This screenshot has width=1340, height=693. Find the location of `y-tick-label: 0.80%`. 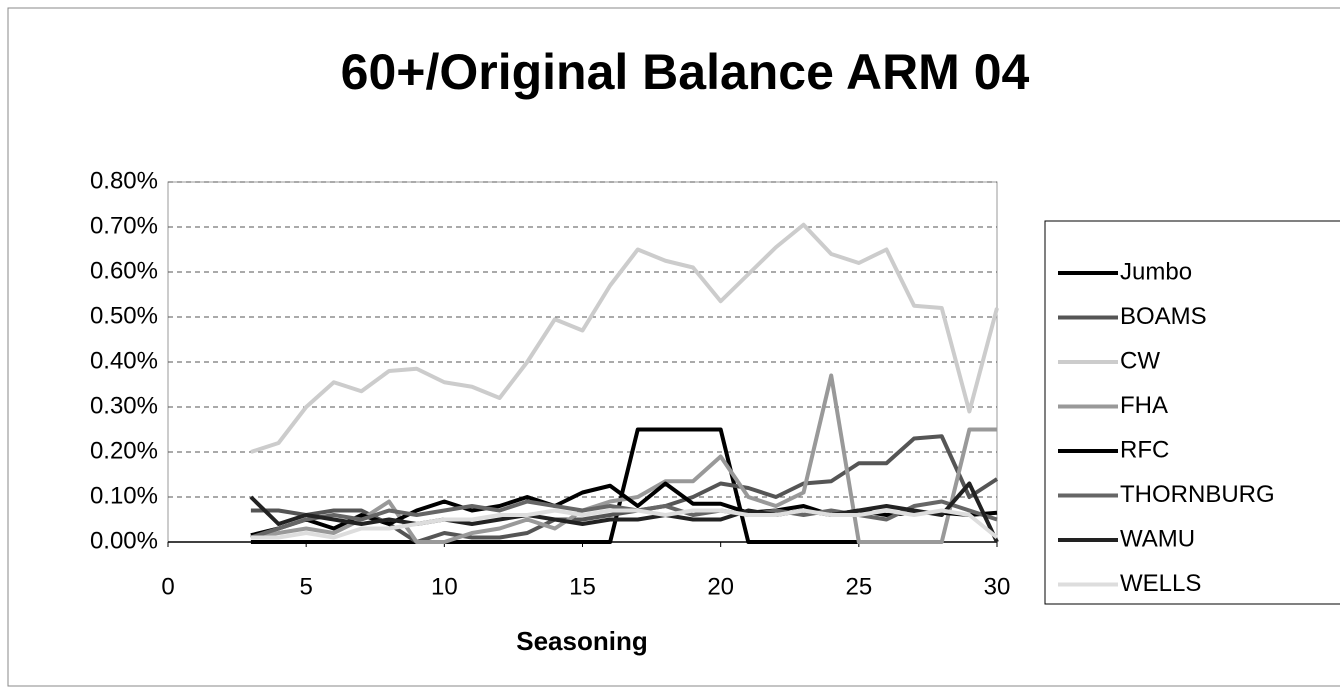

y-tick-label: 0.80% is located at coordinates (124, 180).